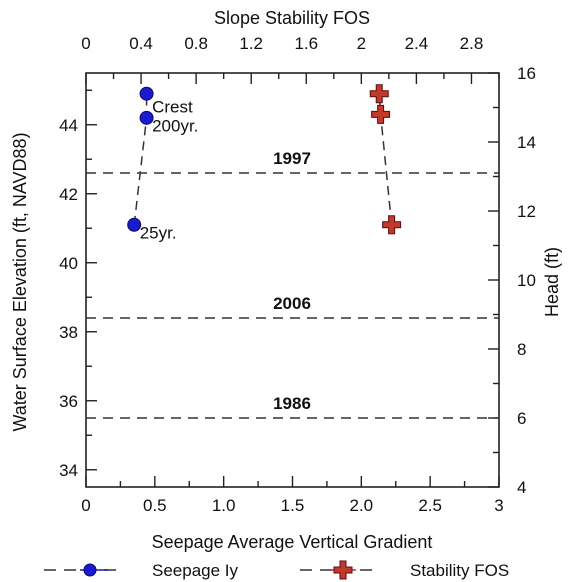 Image resolution: width=568 pixels, height=582 pixels. What do you see at coordinates (292, 18) in the screenshot?
I see `x-top-axis-title: Slope Stability FOS` at bounding box center [292, 18].